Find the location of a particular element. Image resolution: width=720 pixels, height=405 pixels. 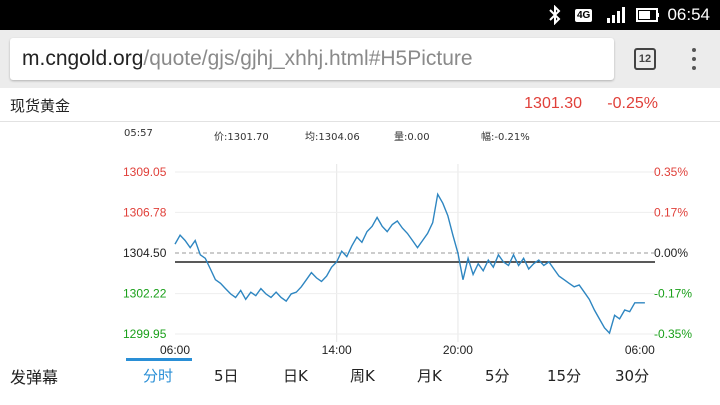

tab-weekly-k: 周K is located at coordinates (362, 376).